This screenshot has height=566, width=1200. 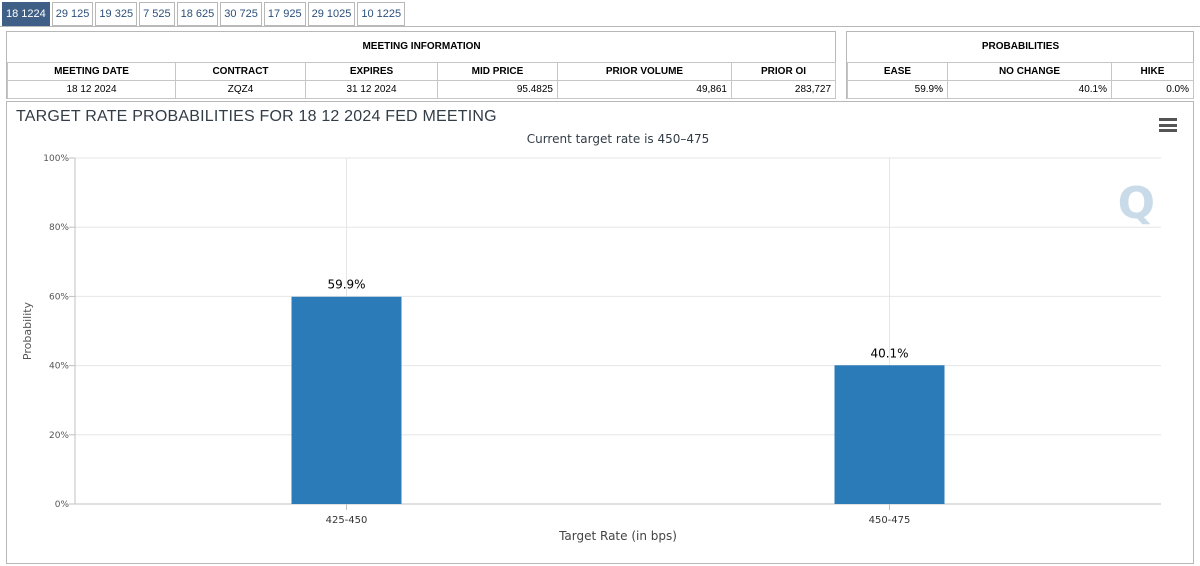 I want to click on chart-subtitle: Current target rate is 450–475, so click(x=618, y=139).